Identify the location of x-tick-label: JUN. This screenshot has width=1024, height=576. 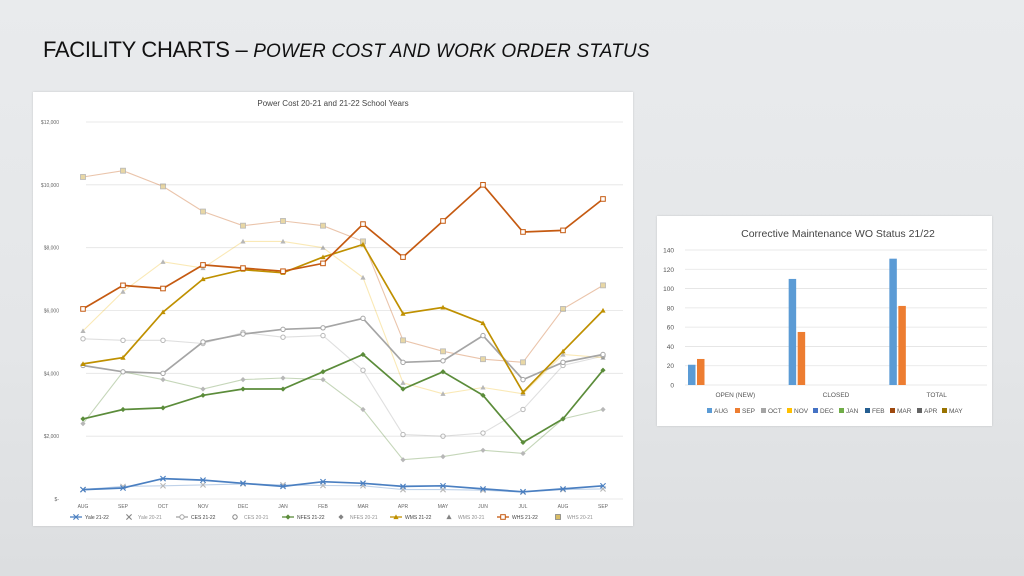
(483, 507).